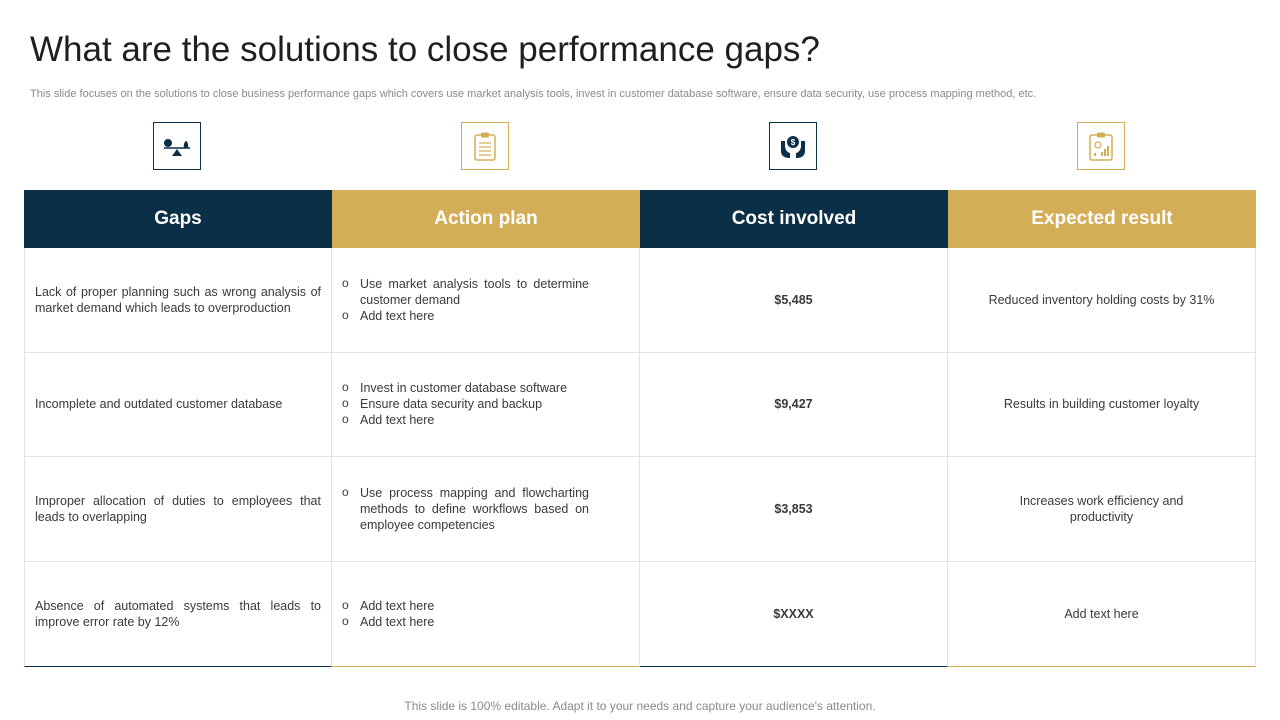 The width and height of the screenshot is (1280, 720). I want to click on cost-cell: $9,427, so click(794, 404).